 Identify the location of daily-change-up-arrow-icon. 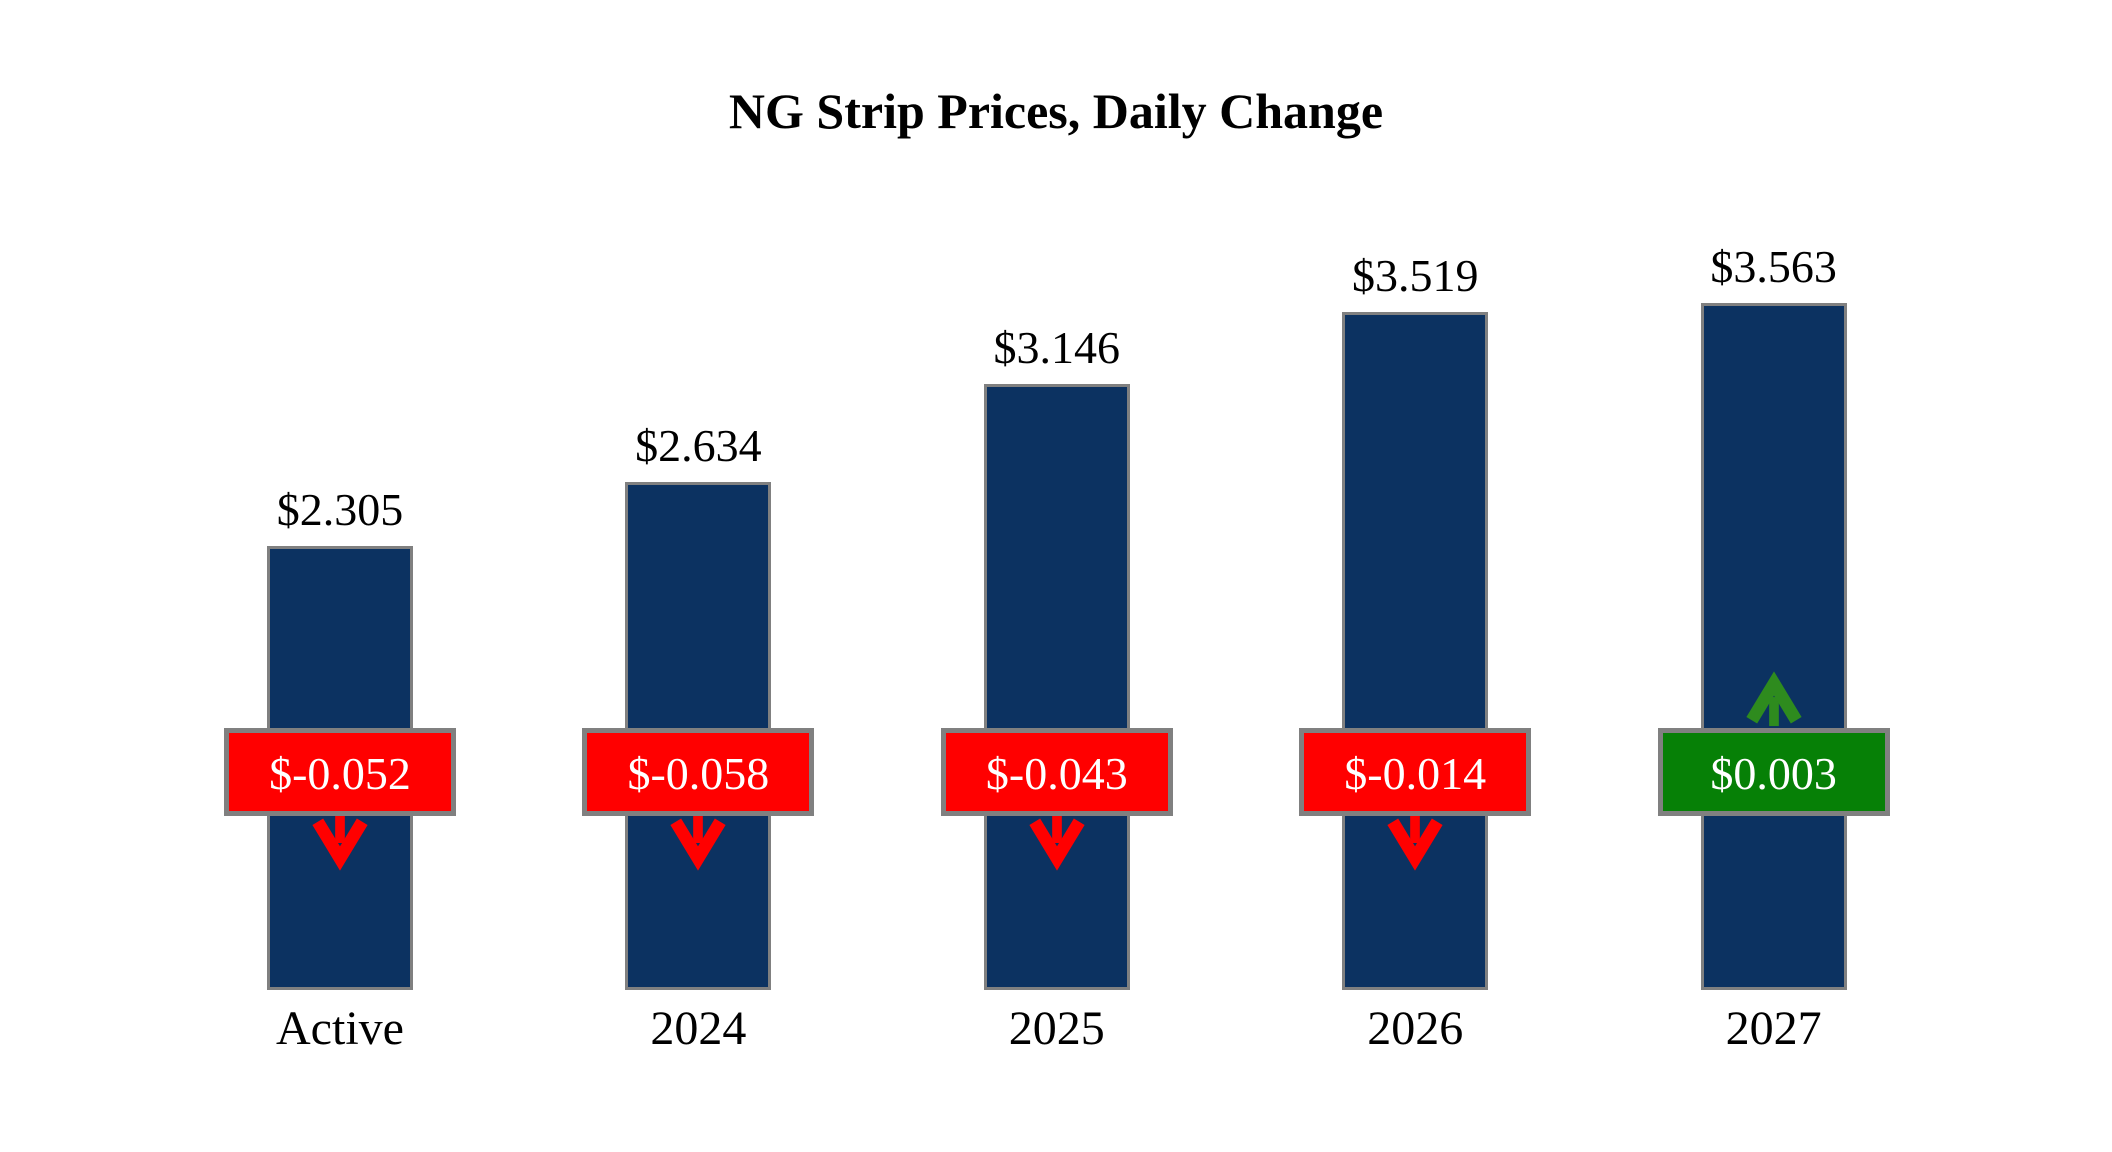
(1773, 699).